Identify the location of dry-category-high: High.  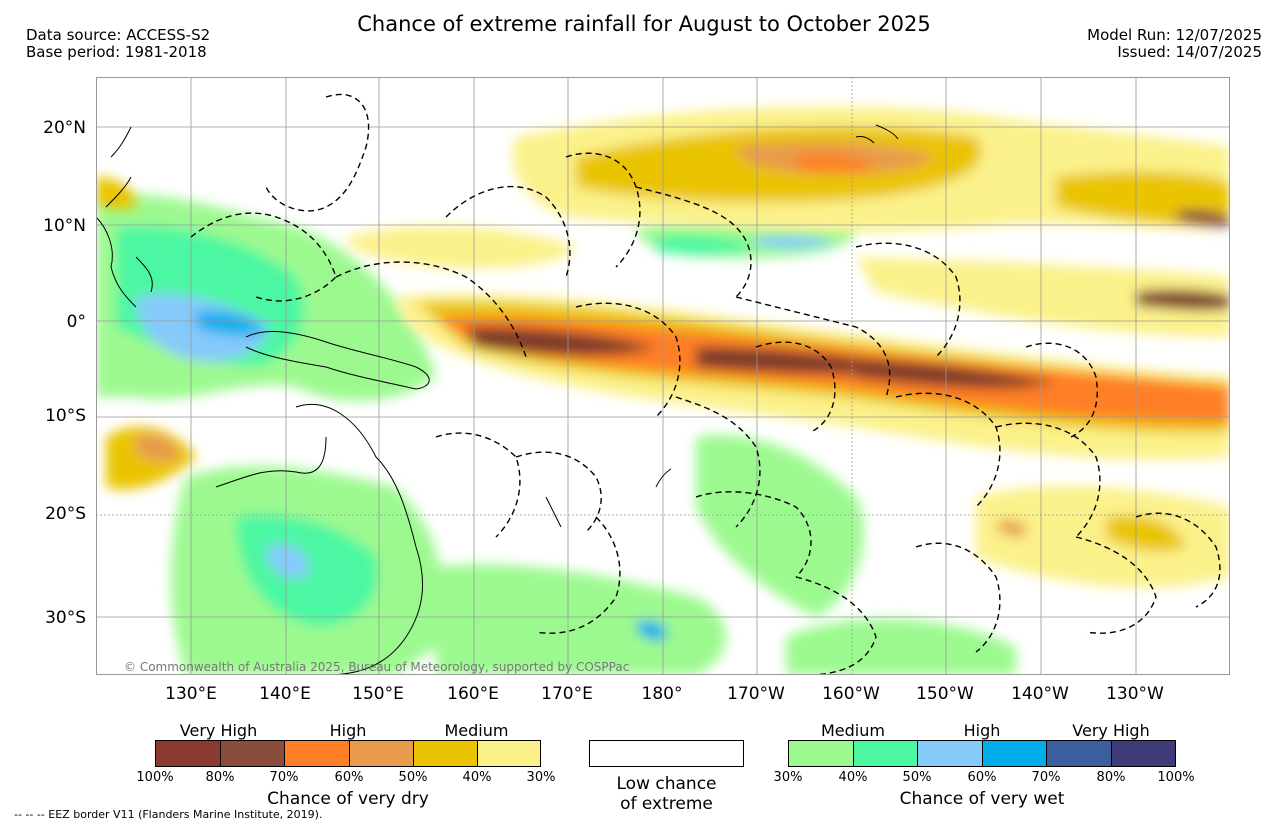
(348, 730).